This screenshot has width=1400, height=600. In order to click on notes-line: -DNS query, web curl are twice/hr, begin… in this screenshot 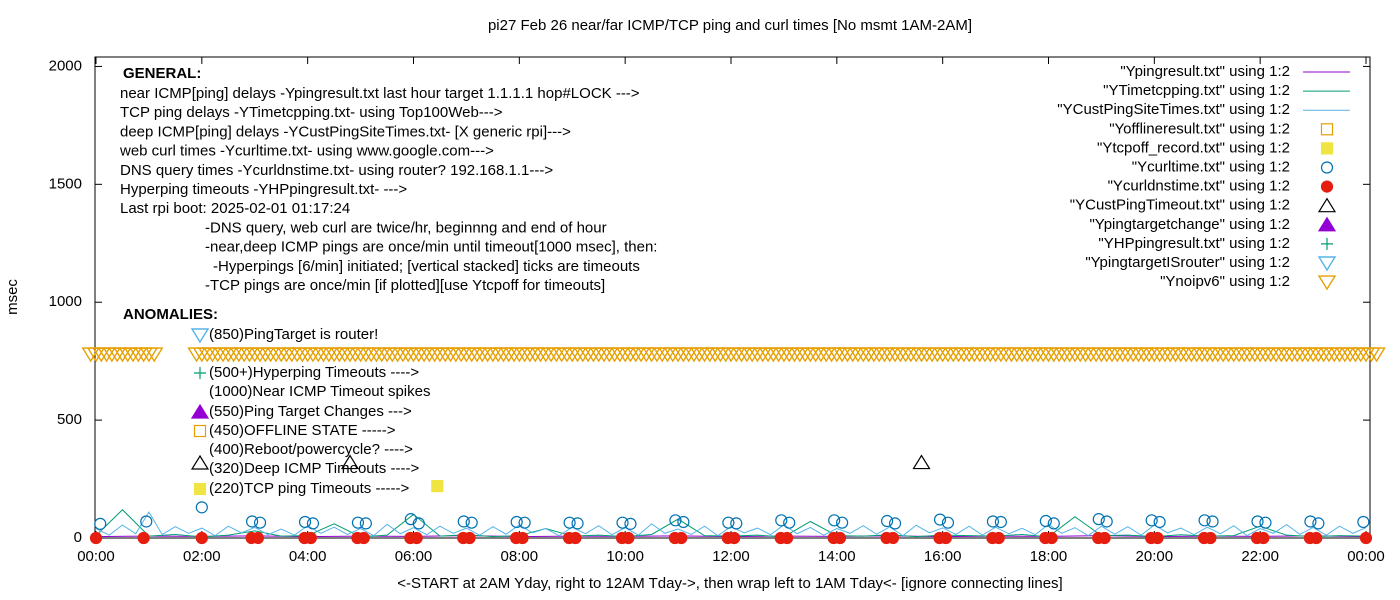, I will do `click(406, 227)`.